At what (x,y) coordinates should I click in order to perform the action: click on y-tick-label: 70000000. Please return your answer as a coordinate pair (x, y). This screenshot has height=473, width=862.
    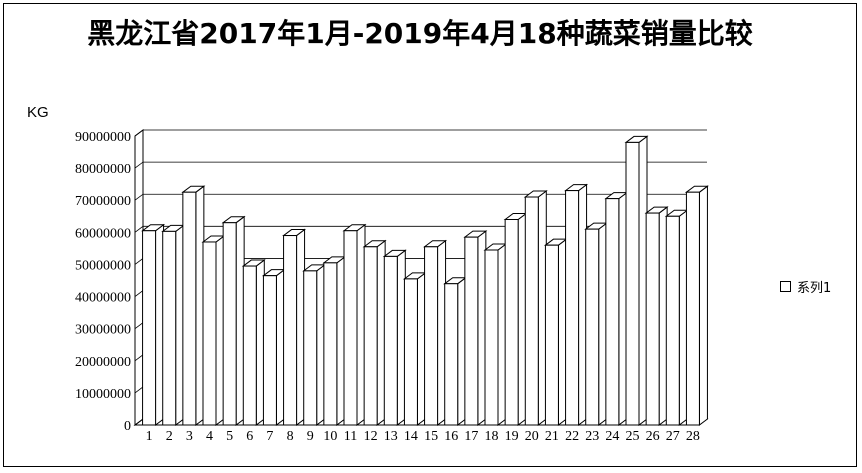
    Looking at the image, I should click on (103, 201).